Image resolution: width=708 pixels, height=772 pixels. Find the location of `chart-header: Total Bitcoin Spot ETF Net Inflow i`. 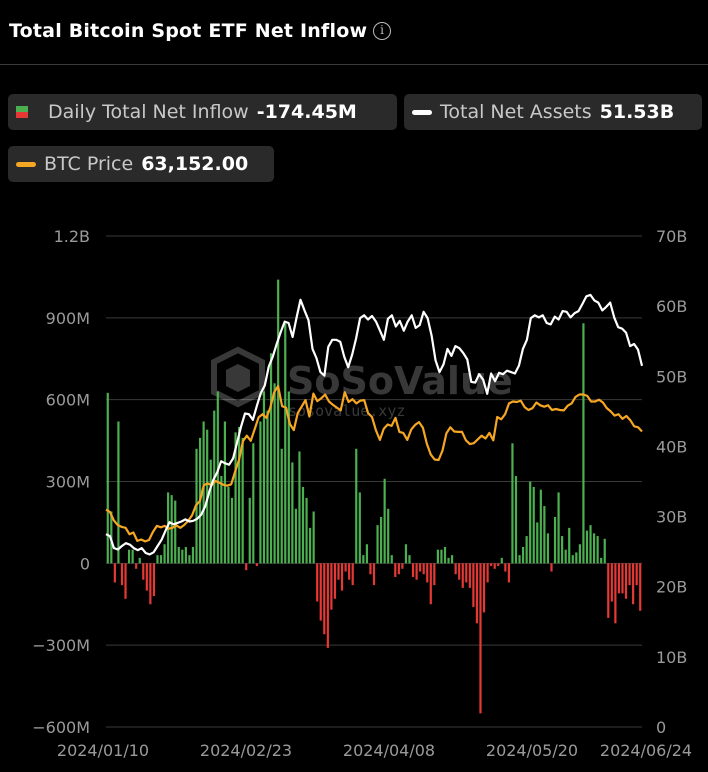

chart-header: Total Bitcoin Spot ETF Net Inflow i is located at coordinates (354, 32).